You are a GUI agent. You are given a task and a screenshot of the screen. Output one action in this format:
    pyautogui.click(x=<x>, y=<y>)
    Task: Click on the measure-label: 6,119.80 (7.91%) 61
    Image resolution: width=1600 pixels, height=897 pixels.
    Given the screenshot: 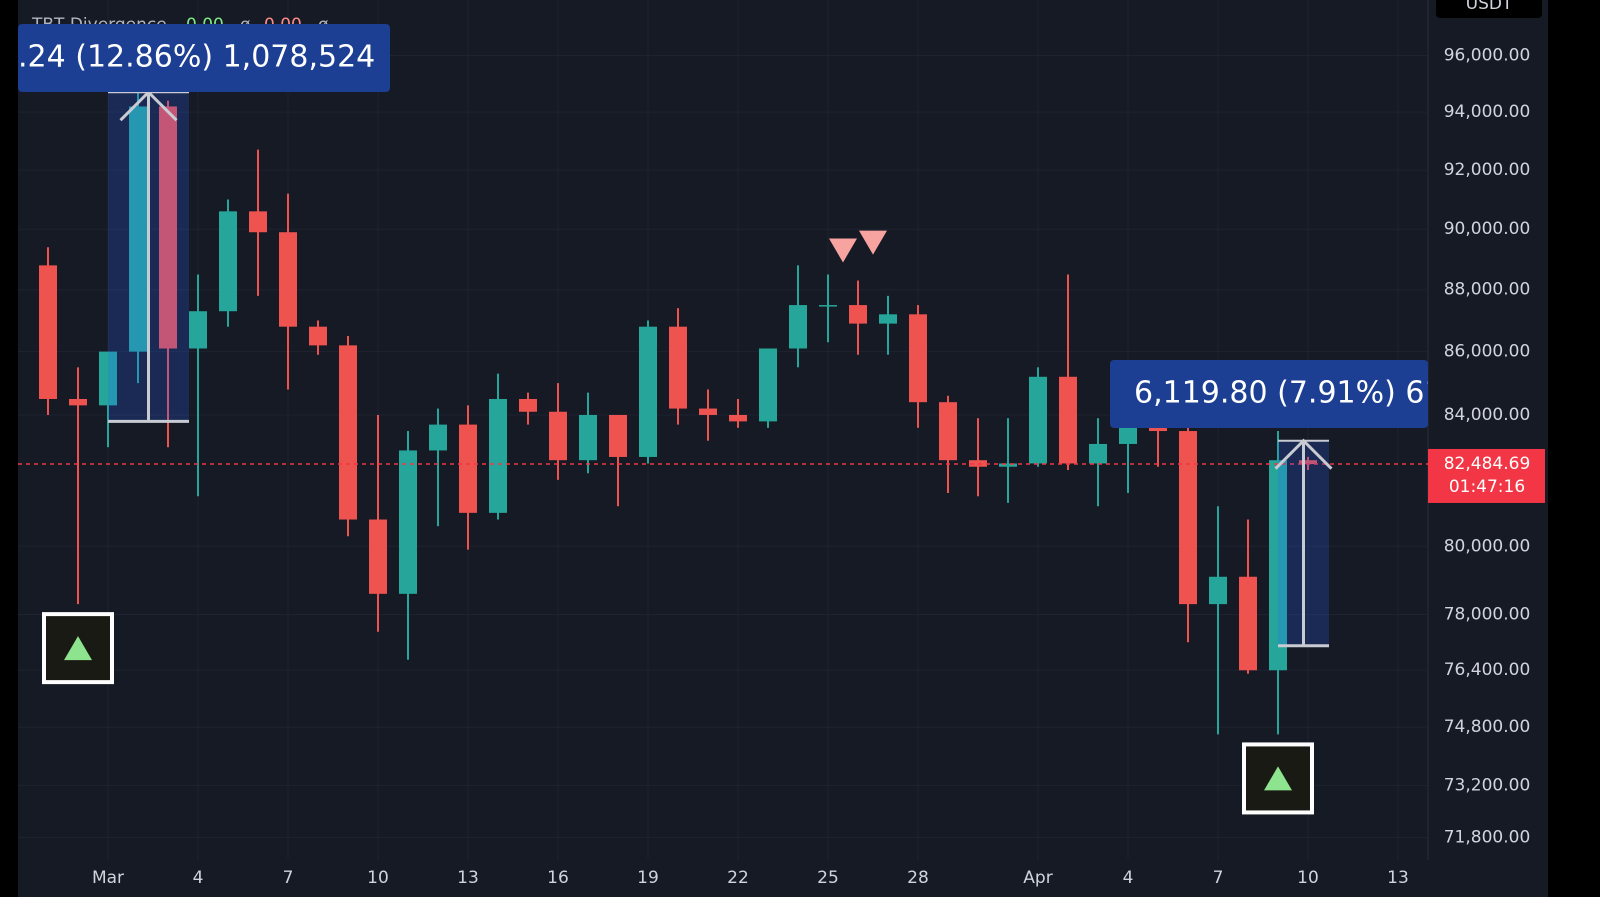 What is the action you would take?
    pyautogui.click(x=1289, y=393)
    